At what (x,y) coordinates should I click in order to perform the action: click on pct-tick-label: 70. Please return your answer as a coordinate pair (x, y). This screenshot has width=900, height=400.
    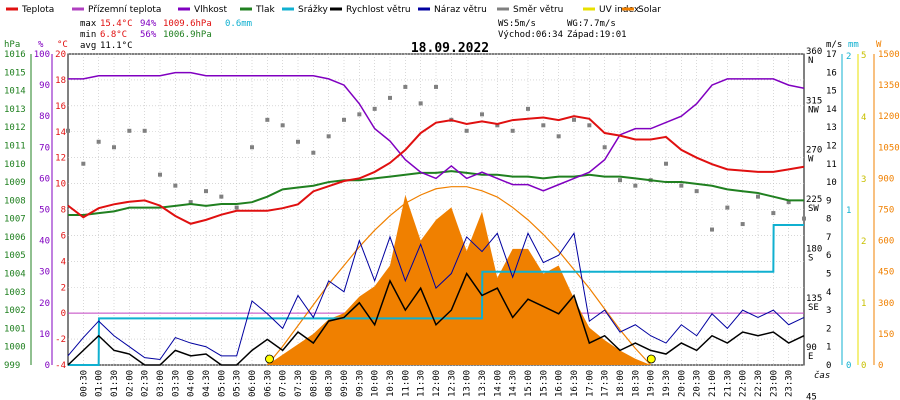
    Looking at the image, I should click on (44, 148).